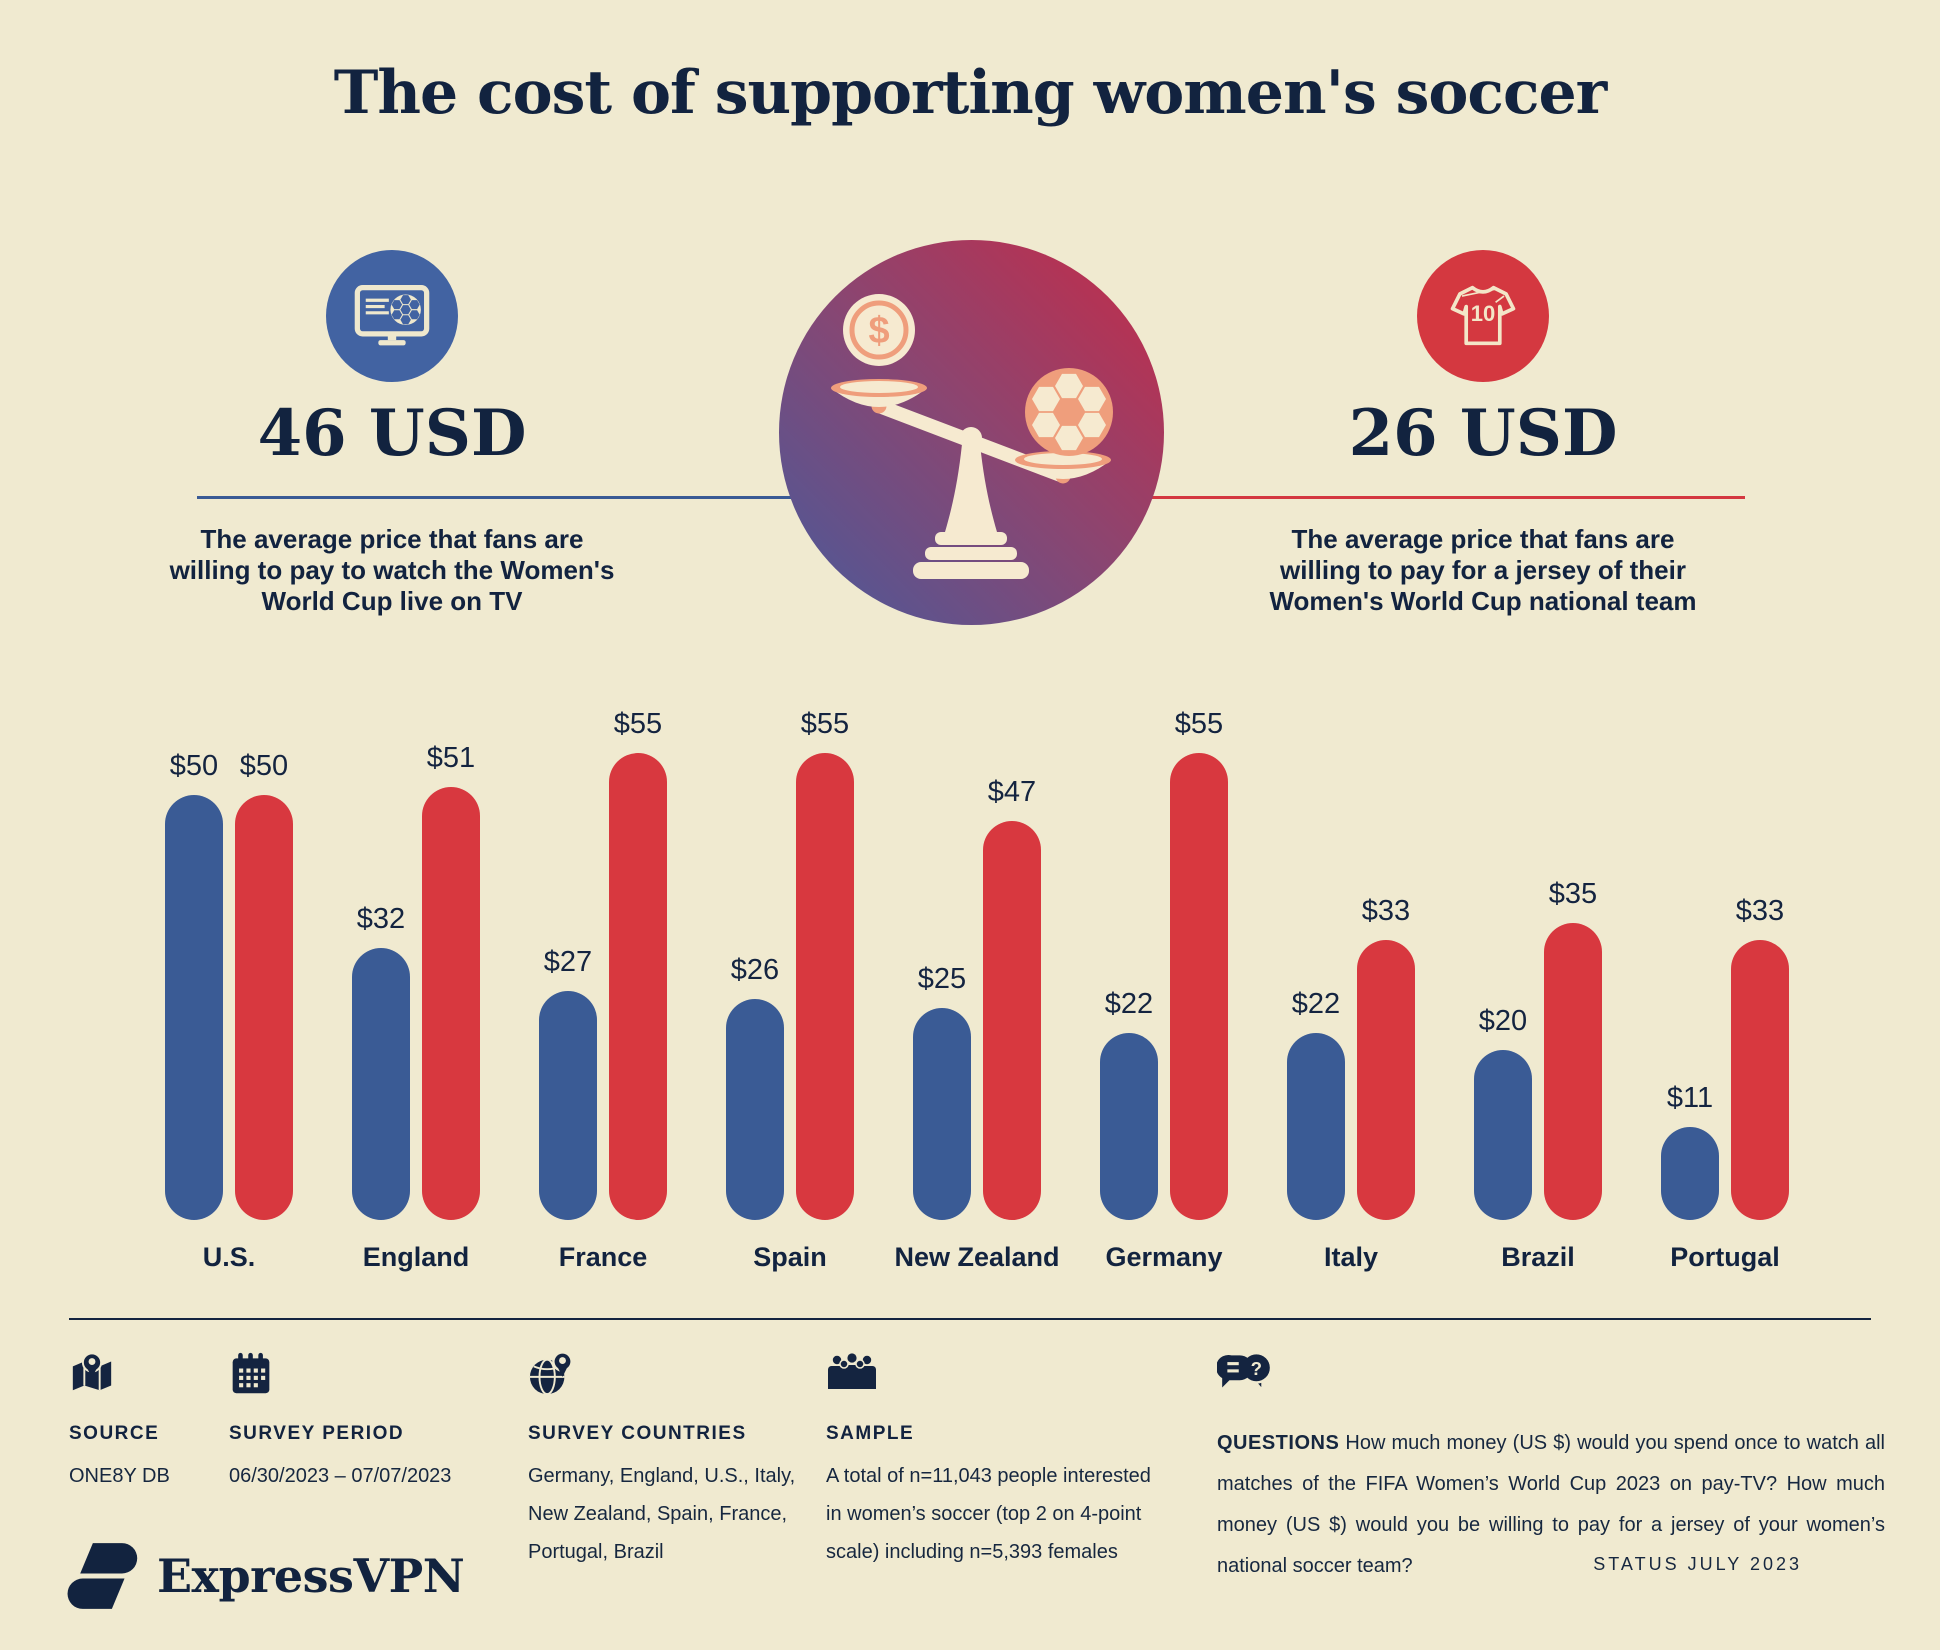 This screenshot has height=1650, width=1940. I want to click on bar-value-label: $20, so click(1503, 1021).